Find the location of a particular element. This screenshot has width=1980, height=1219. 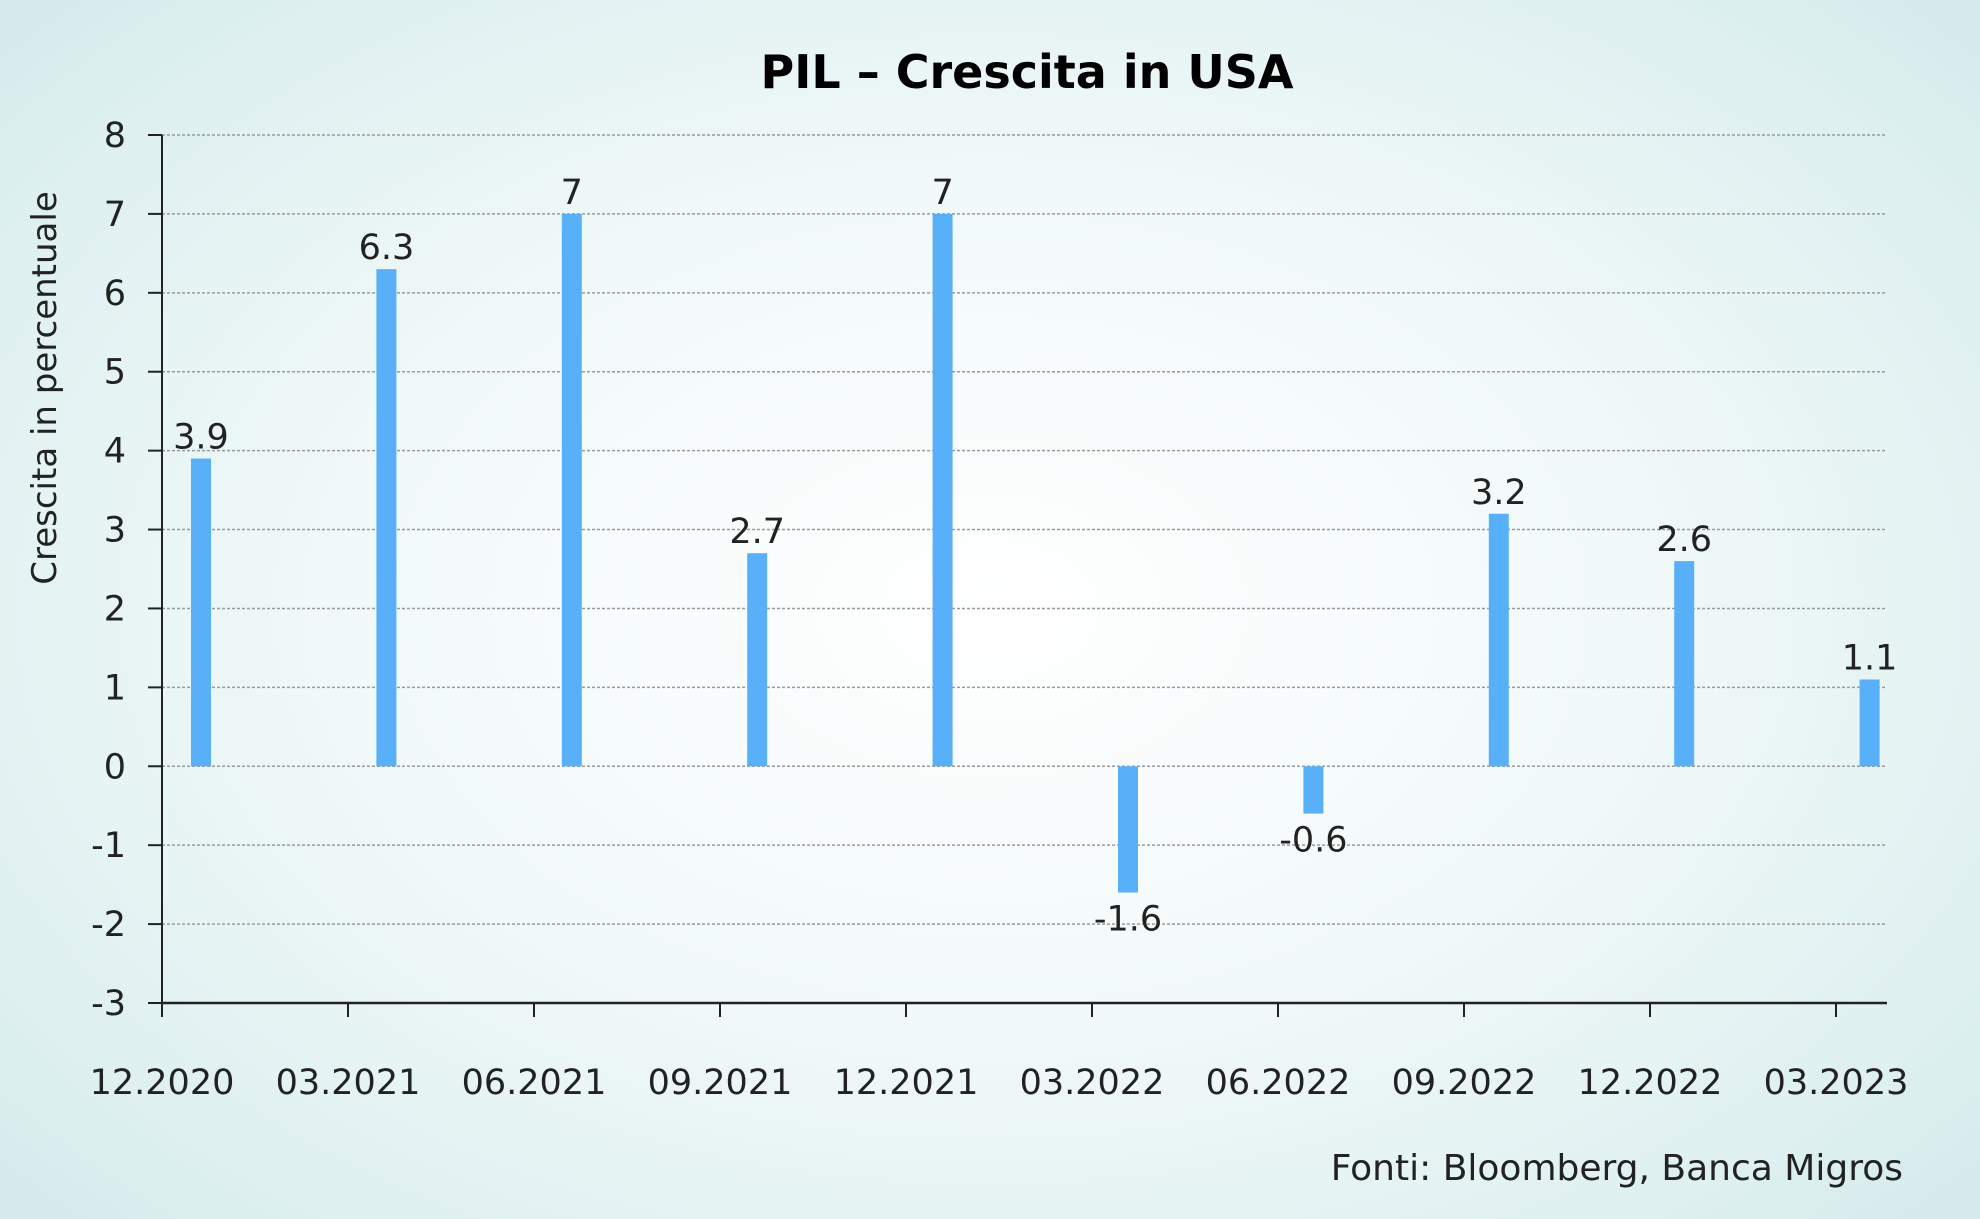

y-tick-label: 7 is located at coordinates (115, 215).